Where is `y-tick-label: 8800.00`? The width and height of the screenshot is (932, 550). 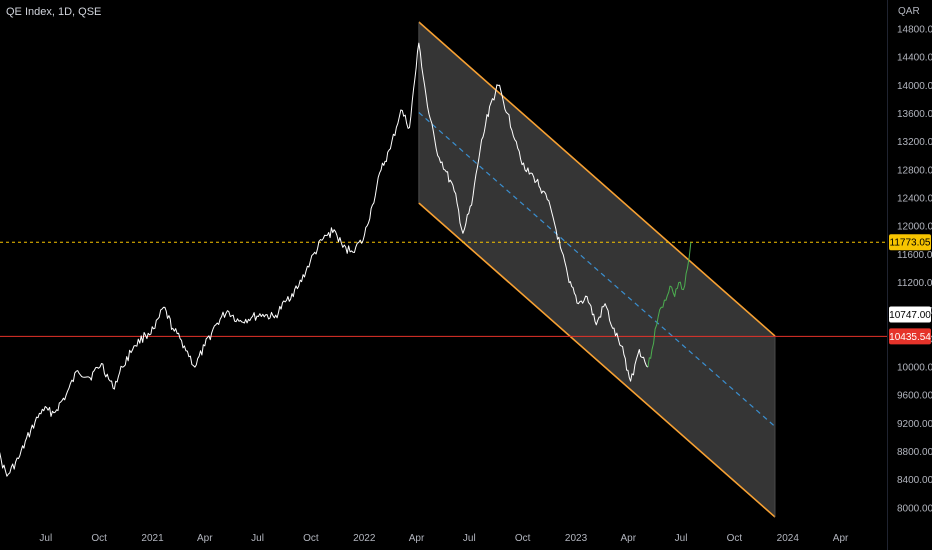 y-tick-label: 8800.00 is located at coordinates (914, 452).